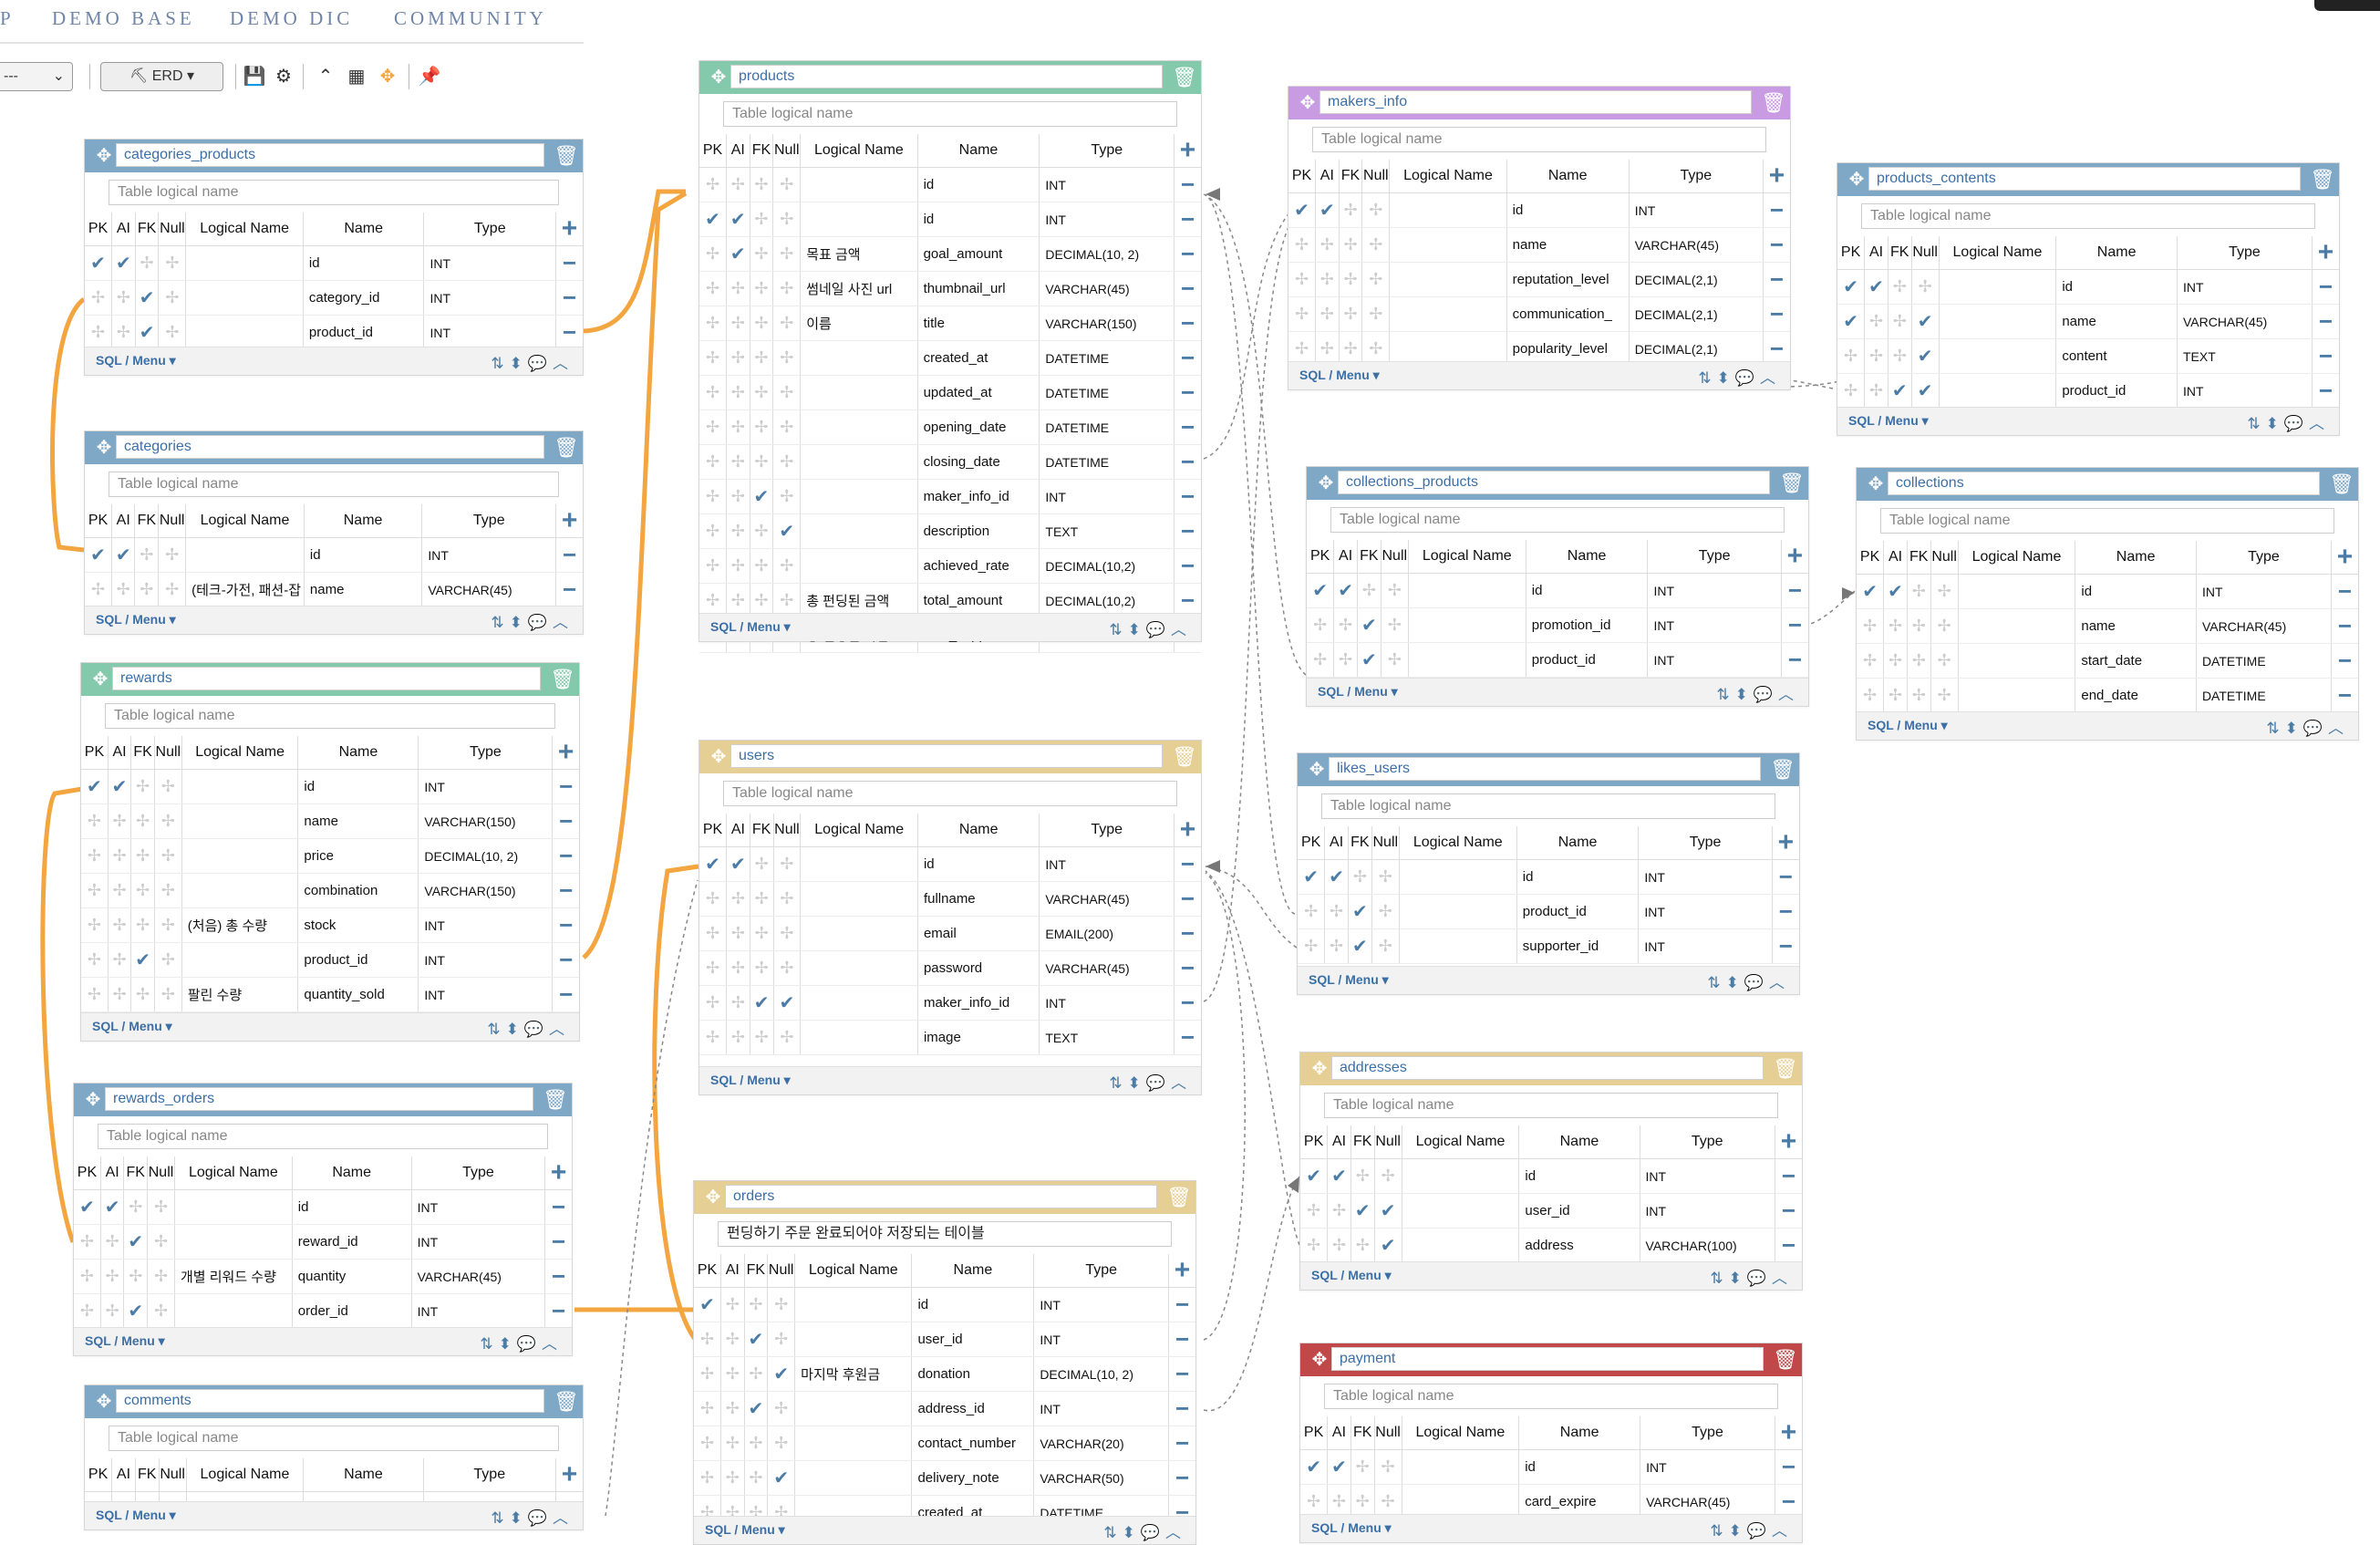 The image size is (2380, 1545). Describe the element at coordinates (330, 447) in the screenshot. I see `table-name-field: categories` at that location.